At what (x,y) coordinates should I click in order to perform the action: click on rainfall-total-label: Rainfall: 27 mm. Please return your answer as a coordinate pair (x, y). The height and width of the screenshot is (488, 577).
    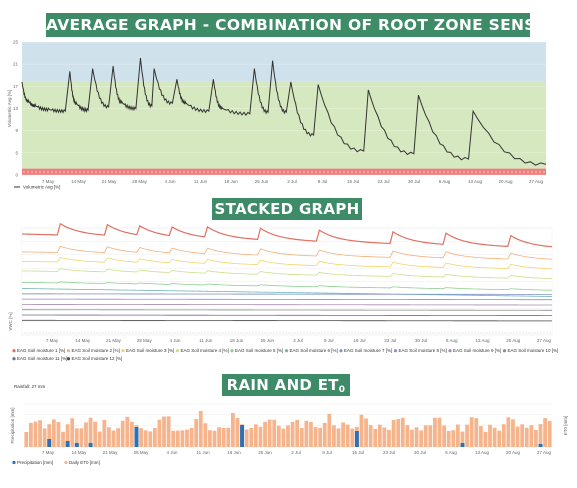
    Looking at the image, I should click on (30, 386).